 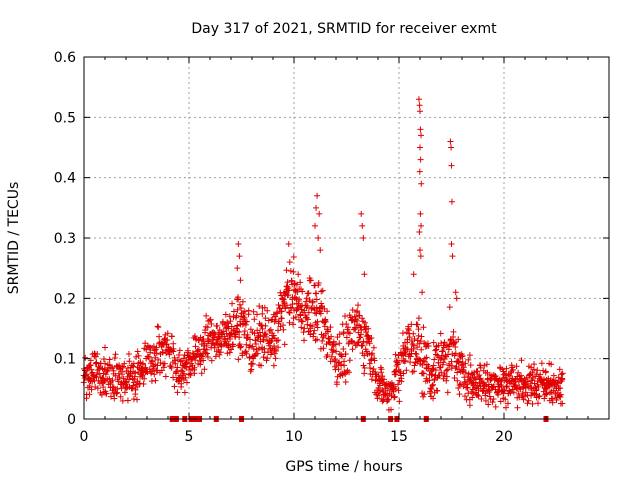 I want to click on y-tick-label: 0.6, so click(x=65, y=58).